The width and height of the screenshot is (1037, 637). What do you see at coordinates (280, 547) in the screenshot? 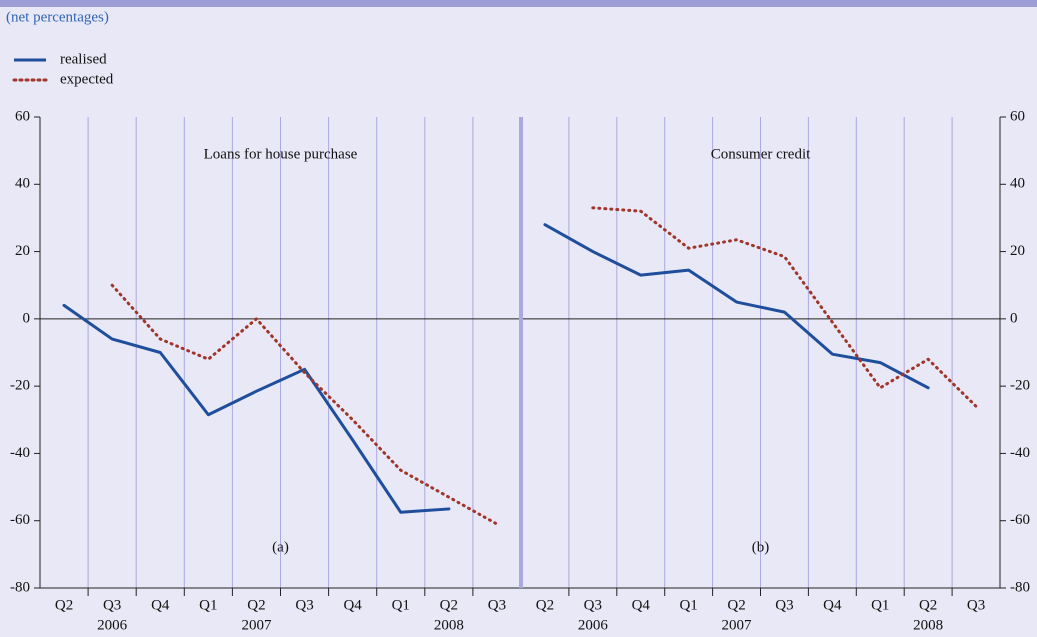
I see `panel-label: (a)` at bounding box center [280, 547].